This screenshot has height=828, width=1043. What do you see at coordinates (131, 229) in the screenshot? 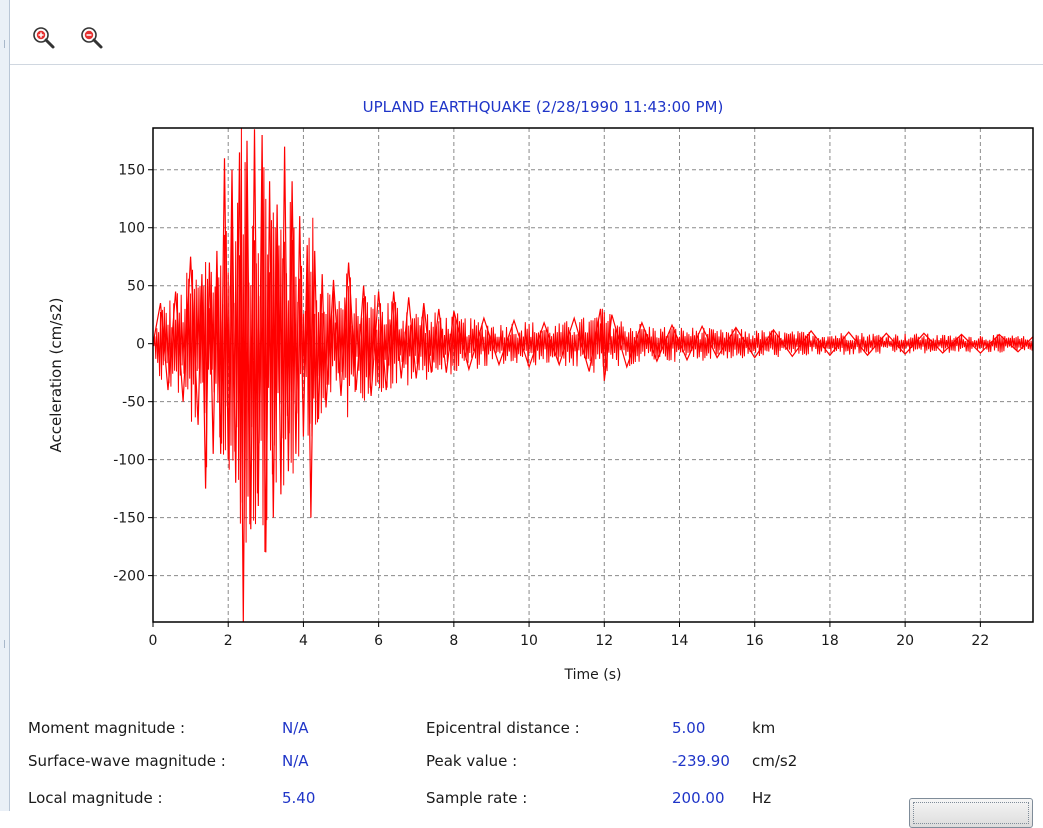
I see `y-tick-label: 100` at bounding box center [131, 229].